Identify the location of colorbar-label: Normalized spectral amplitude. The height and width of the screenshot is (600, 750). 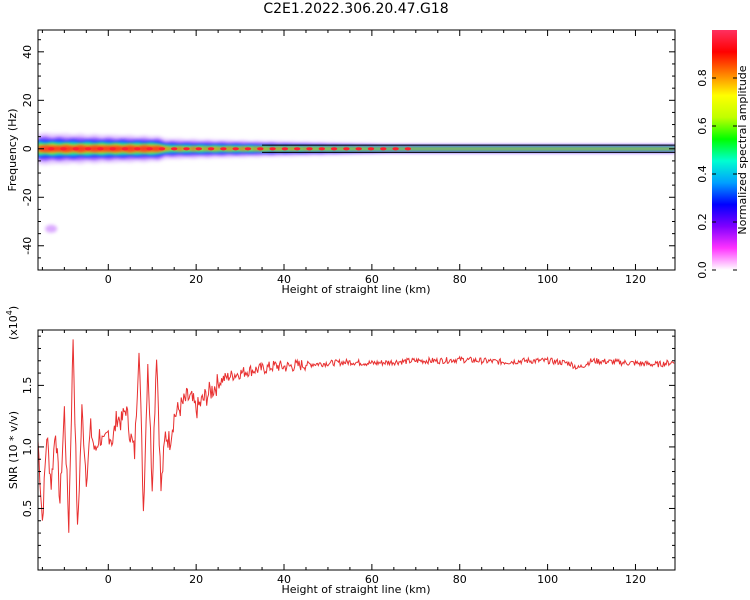
(742, 149).